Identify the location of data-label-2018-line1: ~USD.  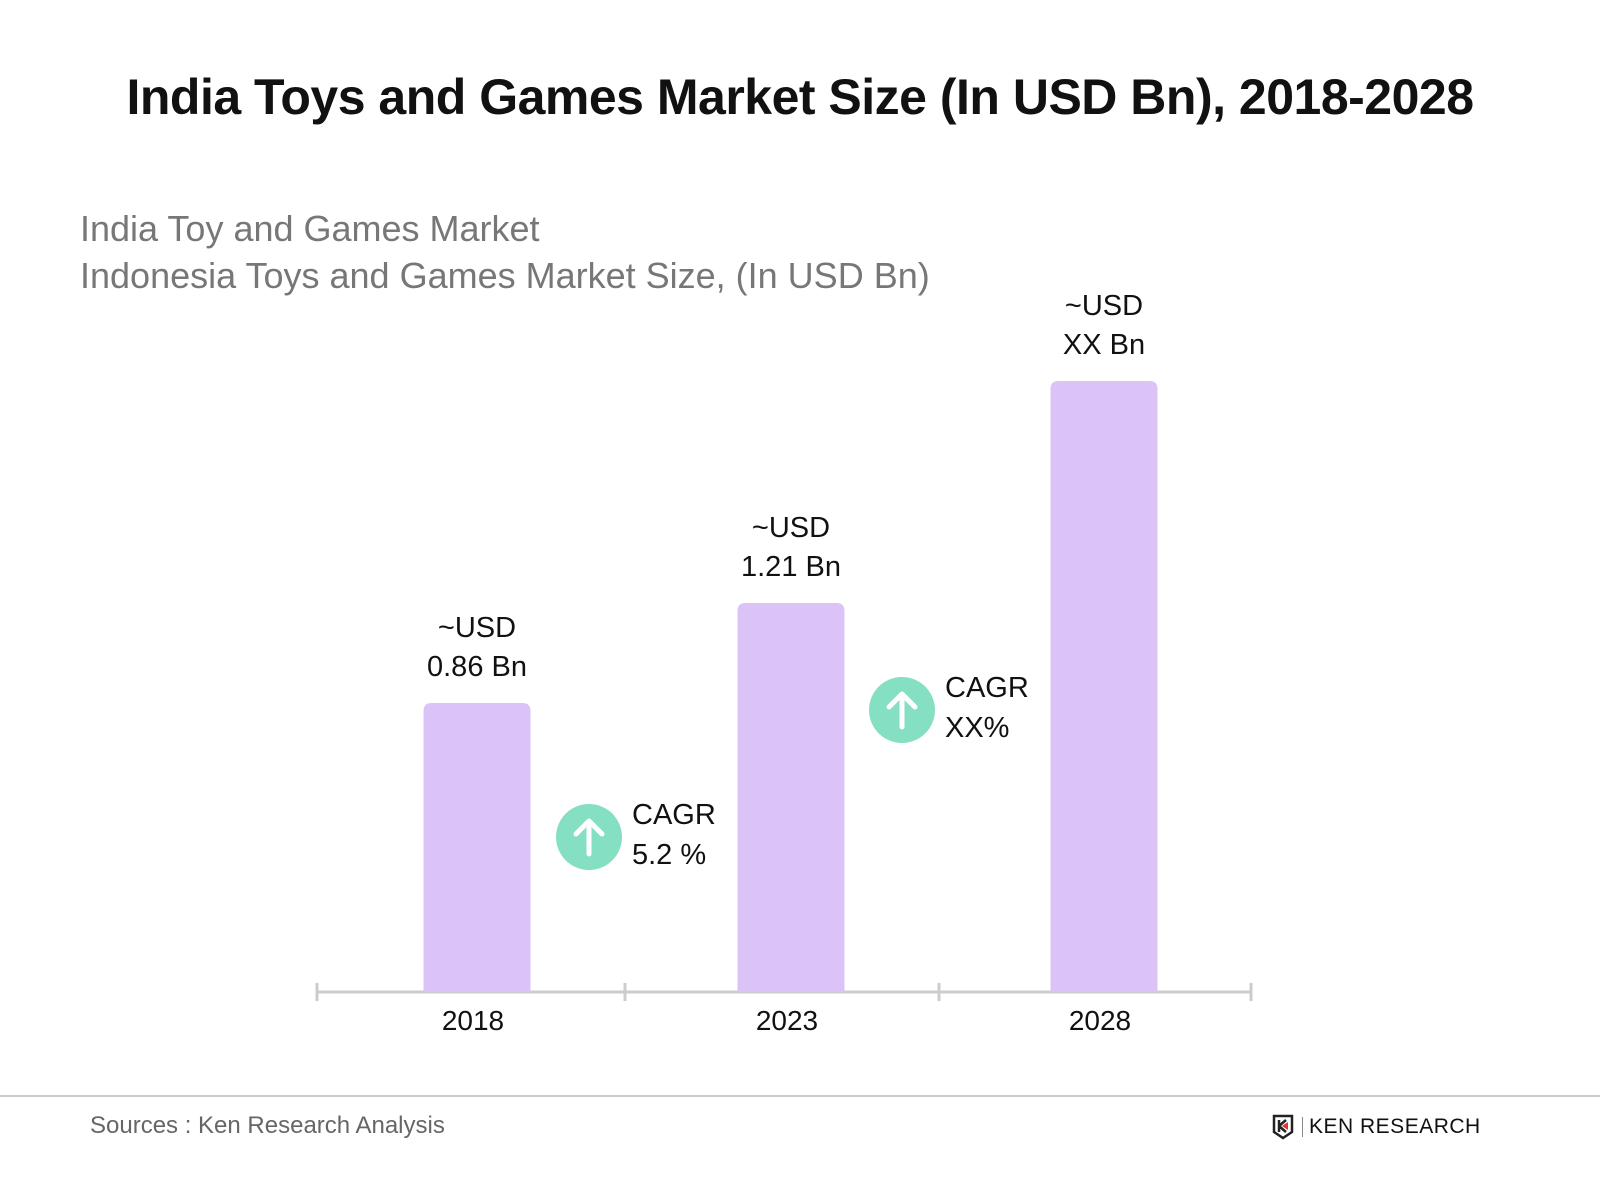
(477, 628).